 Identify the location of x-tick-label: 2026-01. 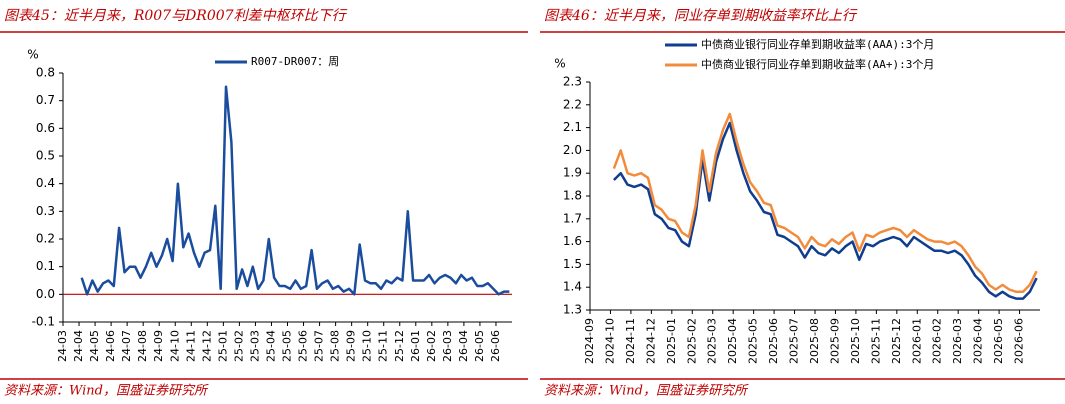
(916, 341).